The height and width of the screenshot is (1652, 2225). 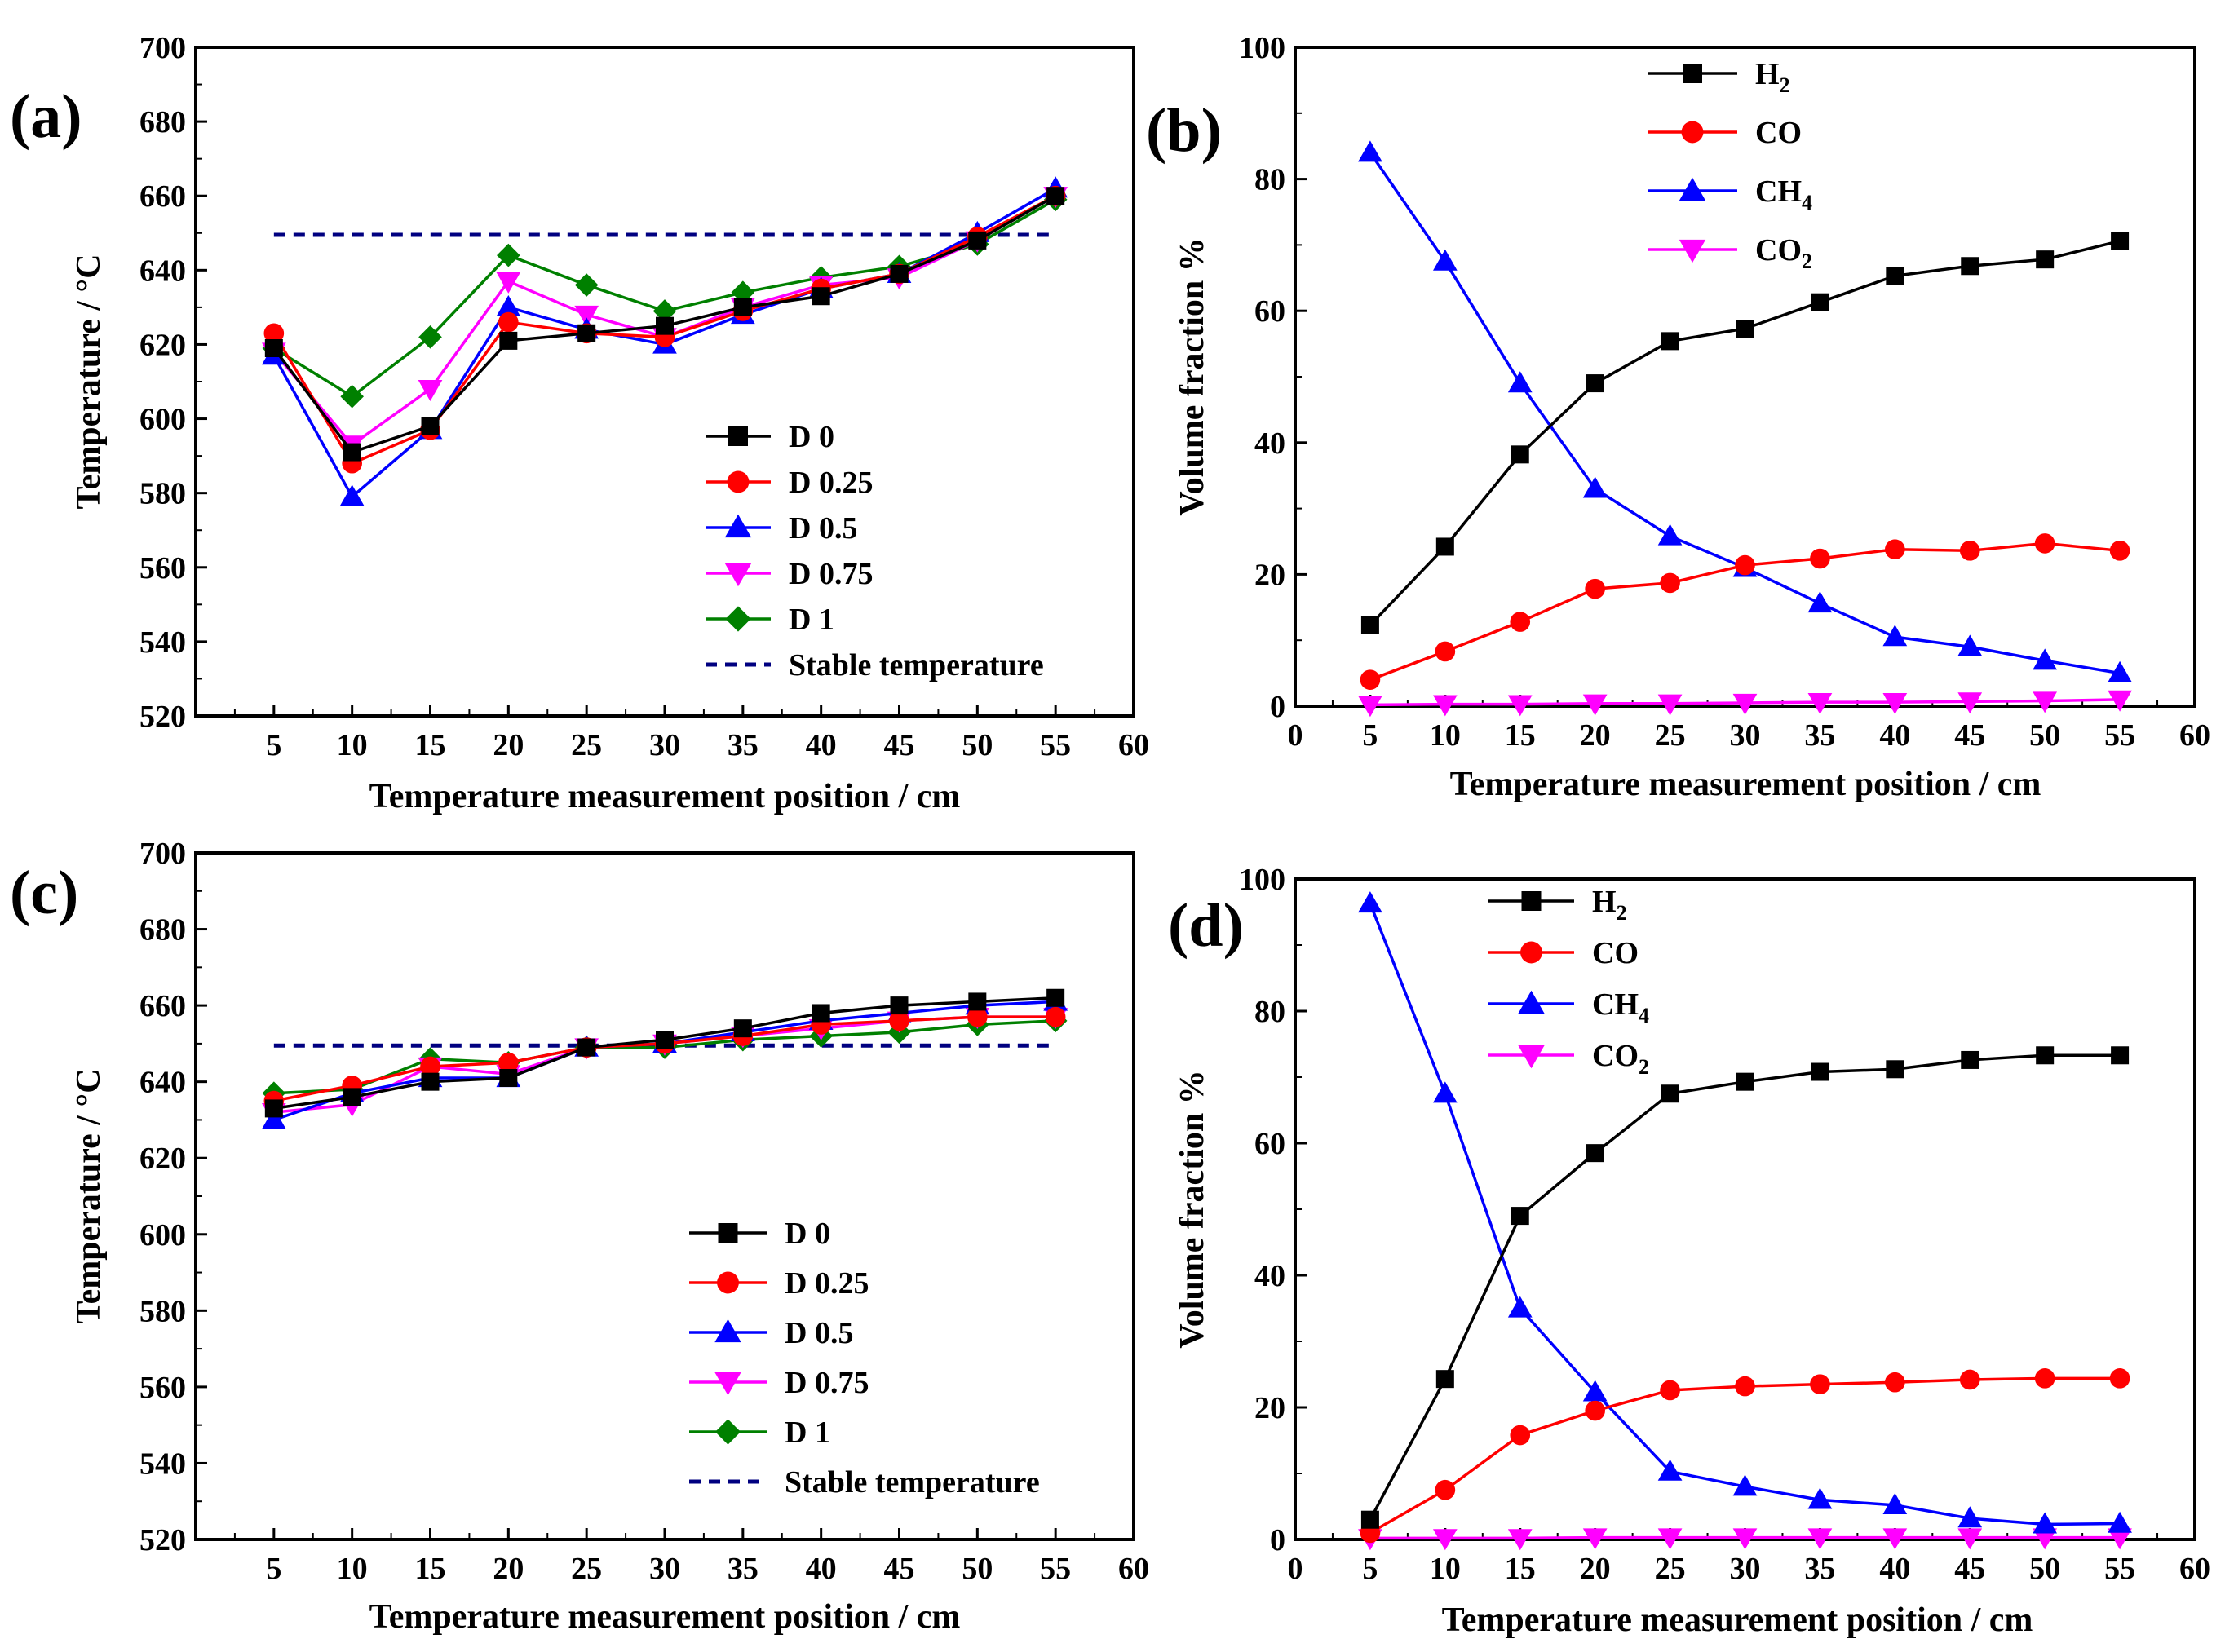 What do you see at coordinates (1783, 253) in the screenshot?
I see `legend-label: CO2` at bounding box center [1783, 253].